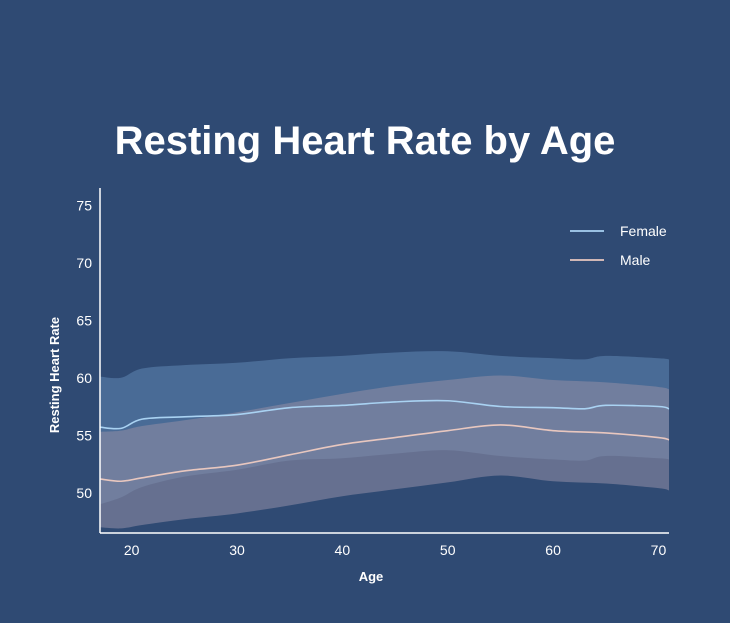 Image resolution: width=730 pixels, height=623 pixels. I want to click on x-tick-label: 20, so click(132, 550).